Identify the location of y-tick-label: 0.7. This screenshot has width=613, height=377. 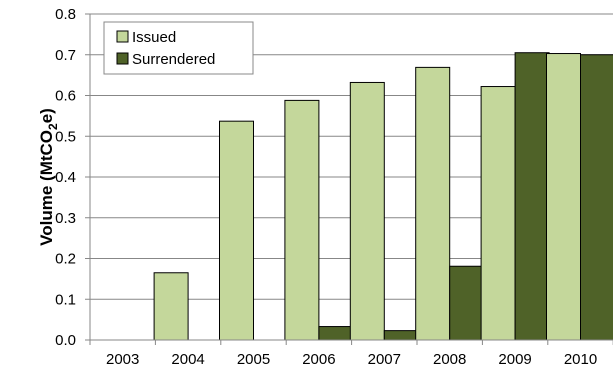
(65, 55).